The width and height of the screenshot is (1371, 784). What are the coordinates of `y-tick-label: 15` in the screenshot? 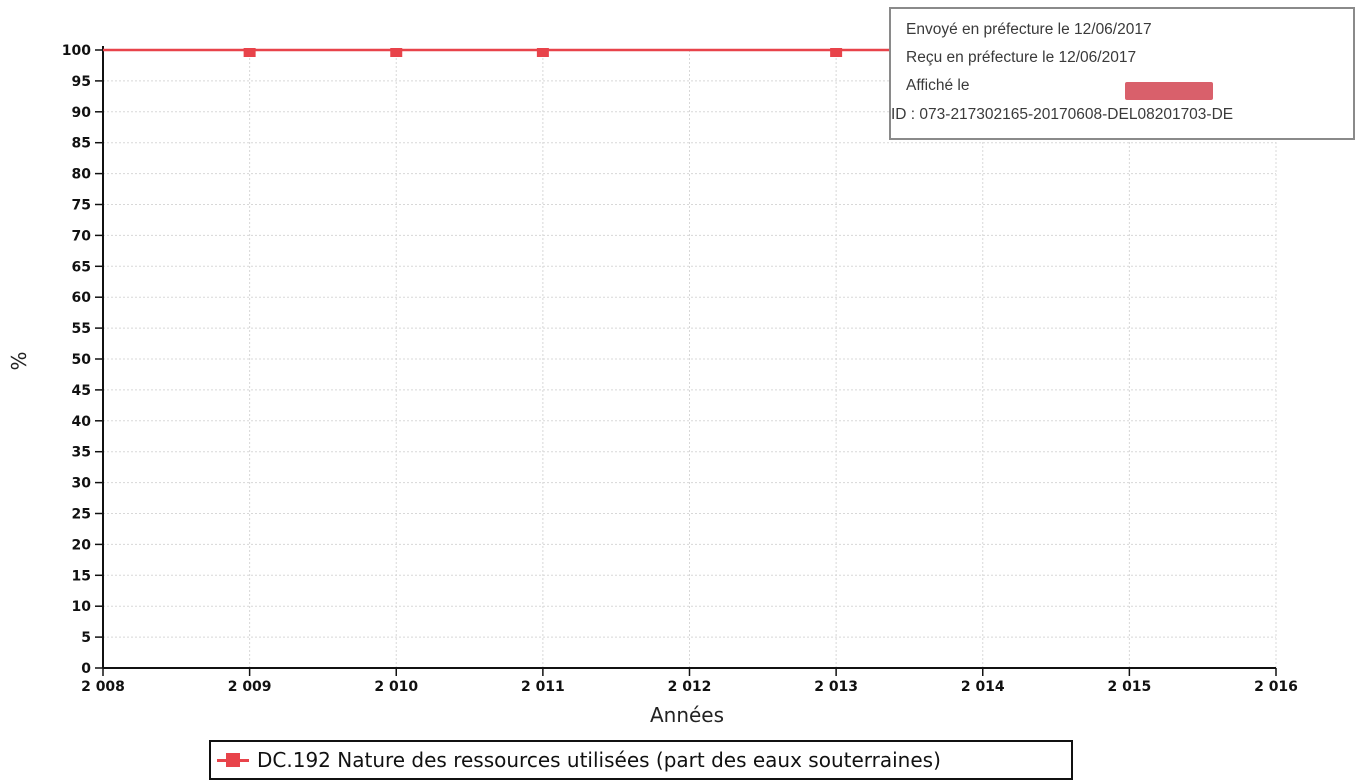 It's located at (81, 576).